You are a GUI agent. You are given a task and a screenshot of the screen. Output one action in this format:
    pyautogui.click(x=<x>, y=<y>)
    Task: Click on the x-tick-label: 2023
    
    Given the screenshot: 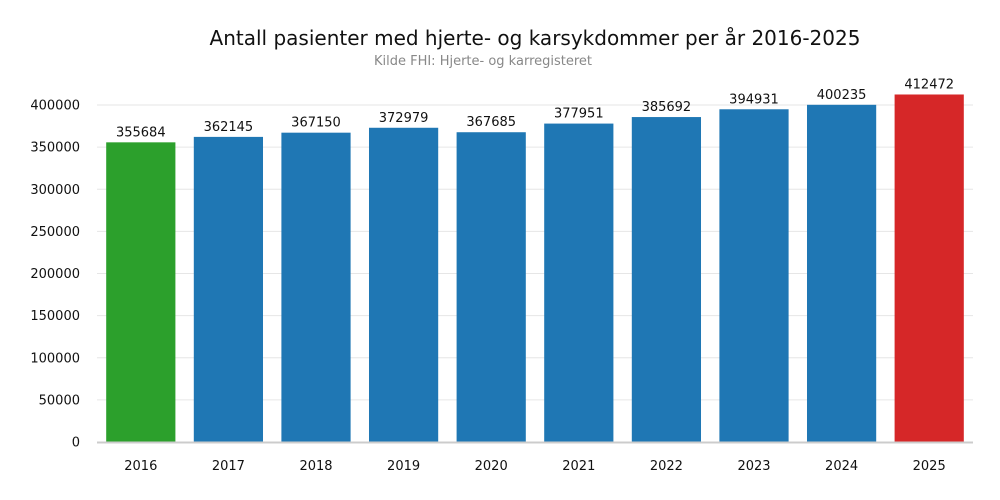 What is the action you would take?
    pyautogui.click(x=753, y=466)
    